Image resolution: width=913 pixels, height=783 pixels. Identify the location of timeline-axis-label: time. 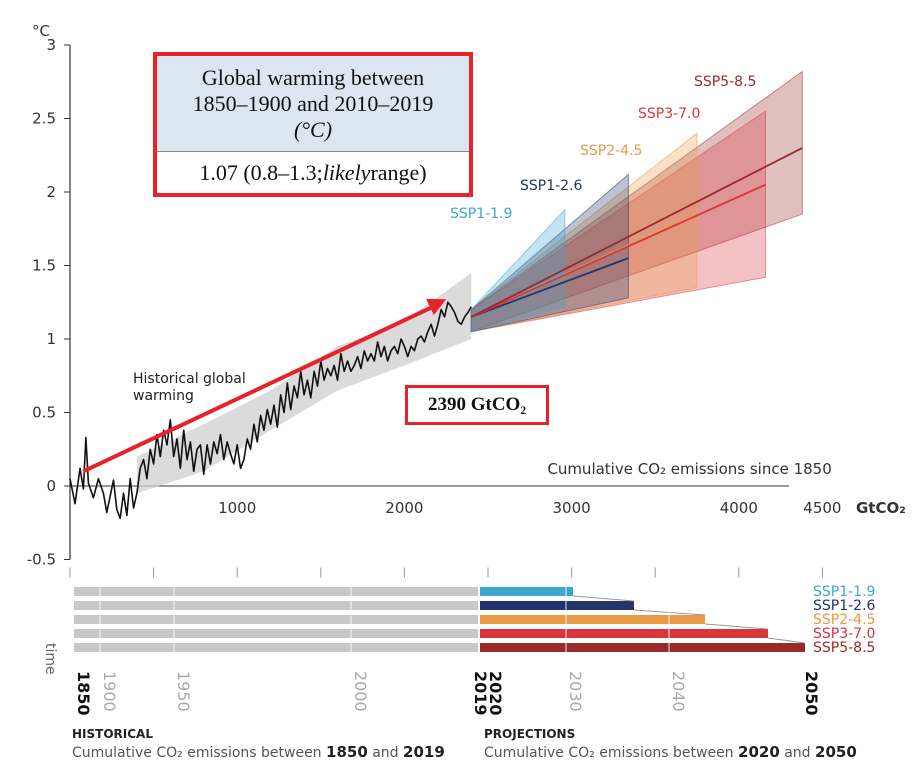
(50, 659).